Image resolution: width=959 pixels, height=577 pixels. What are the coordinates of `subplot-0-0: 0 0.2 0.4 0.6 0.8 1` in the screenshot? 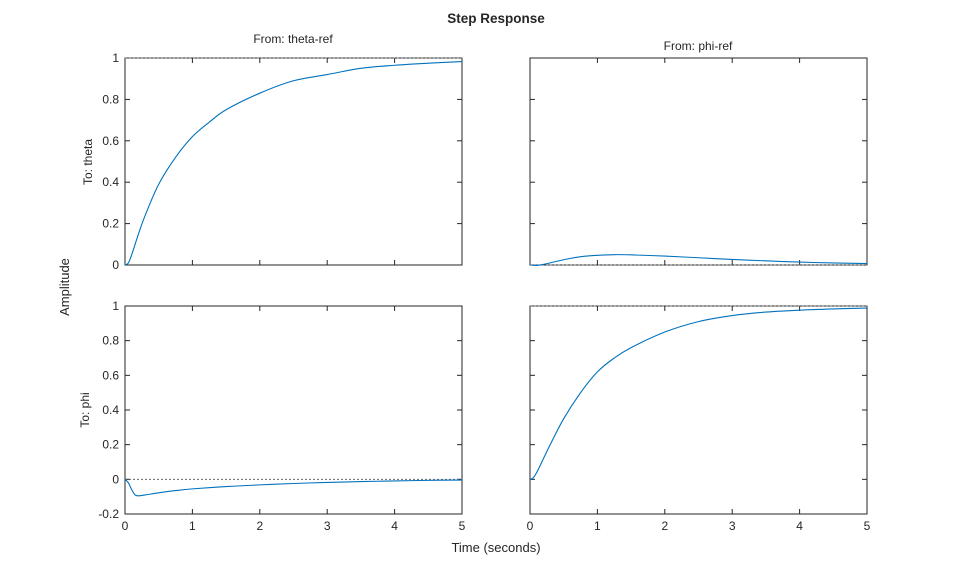 It's located at (282, 161).